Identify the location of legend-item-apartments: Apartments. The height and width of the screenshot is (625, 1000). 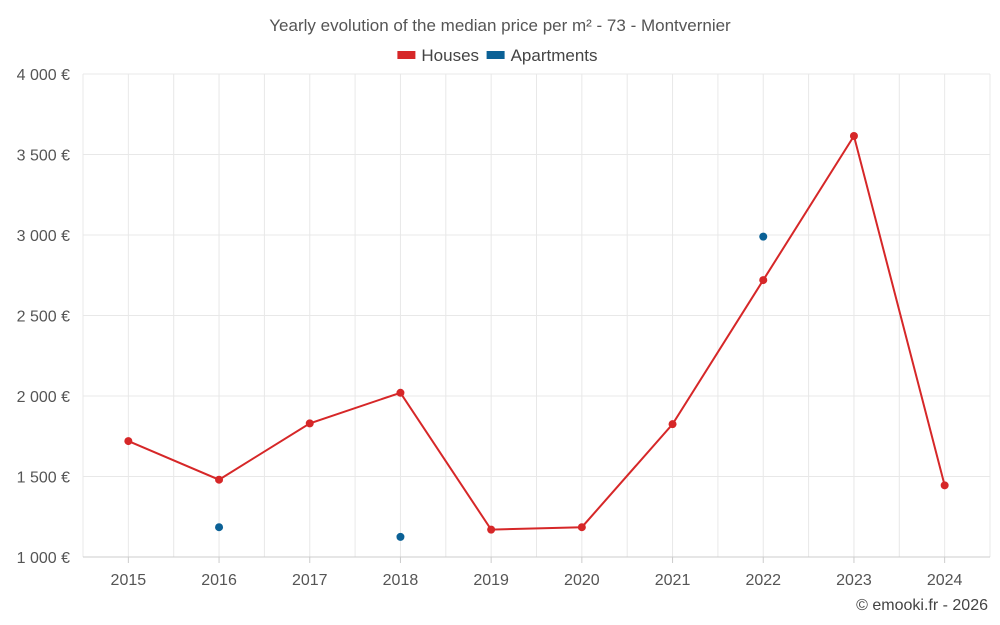
(542, 55).